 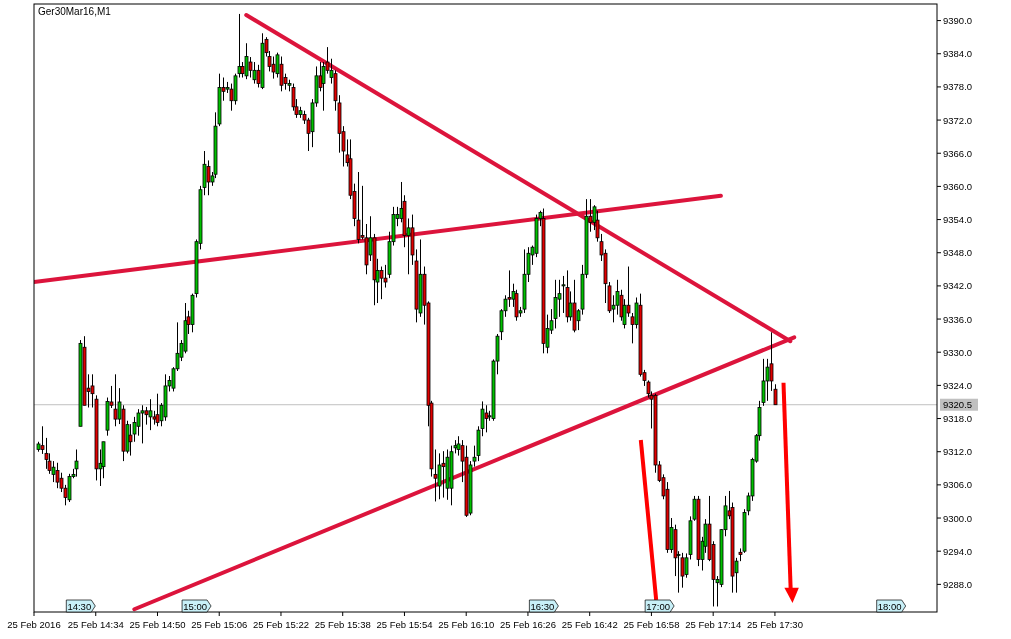 I want to click on x-tick-label: 25 Feb 14:34, so click(x=95, y=624).